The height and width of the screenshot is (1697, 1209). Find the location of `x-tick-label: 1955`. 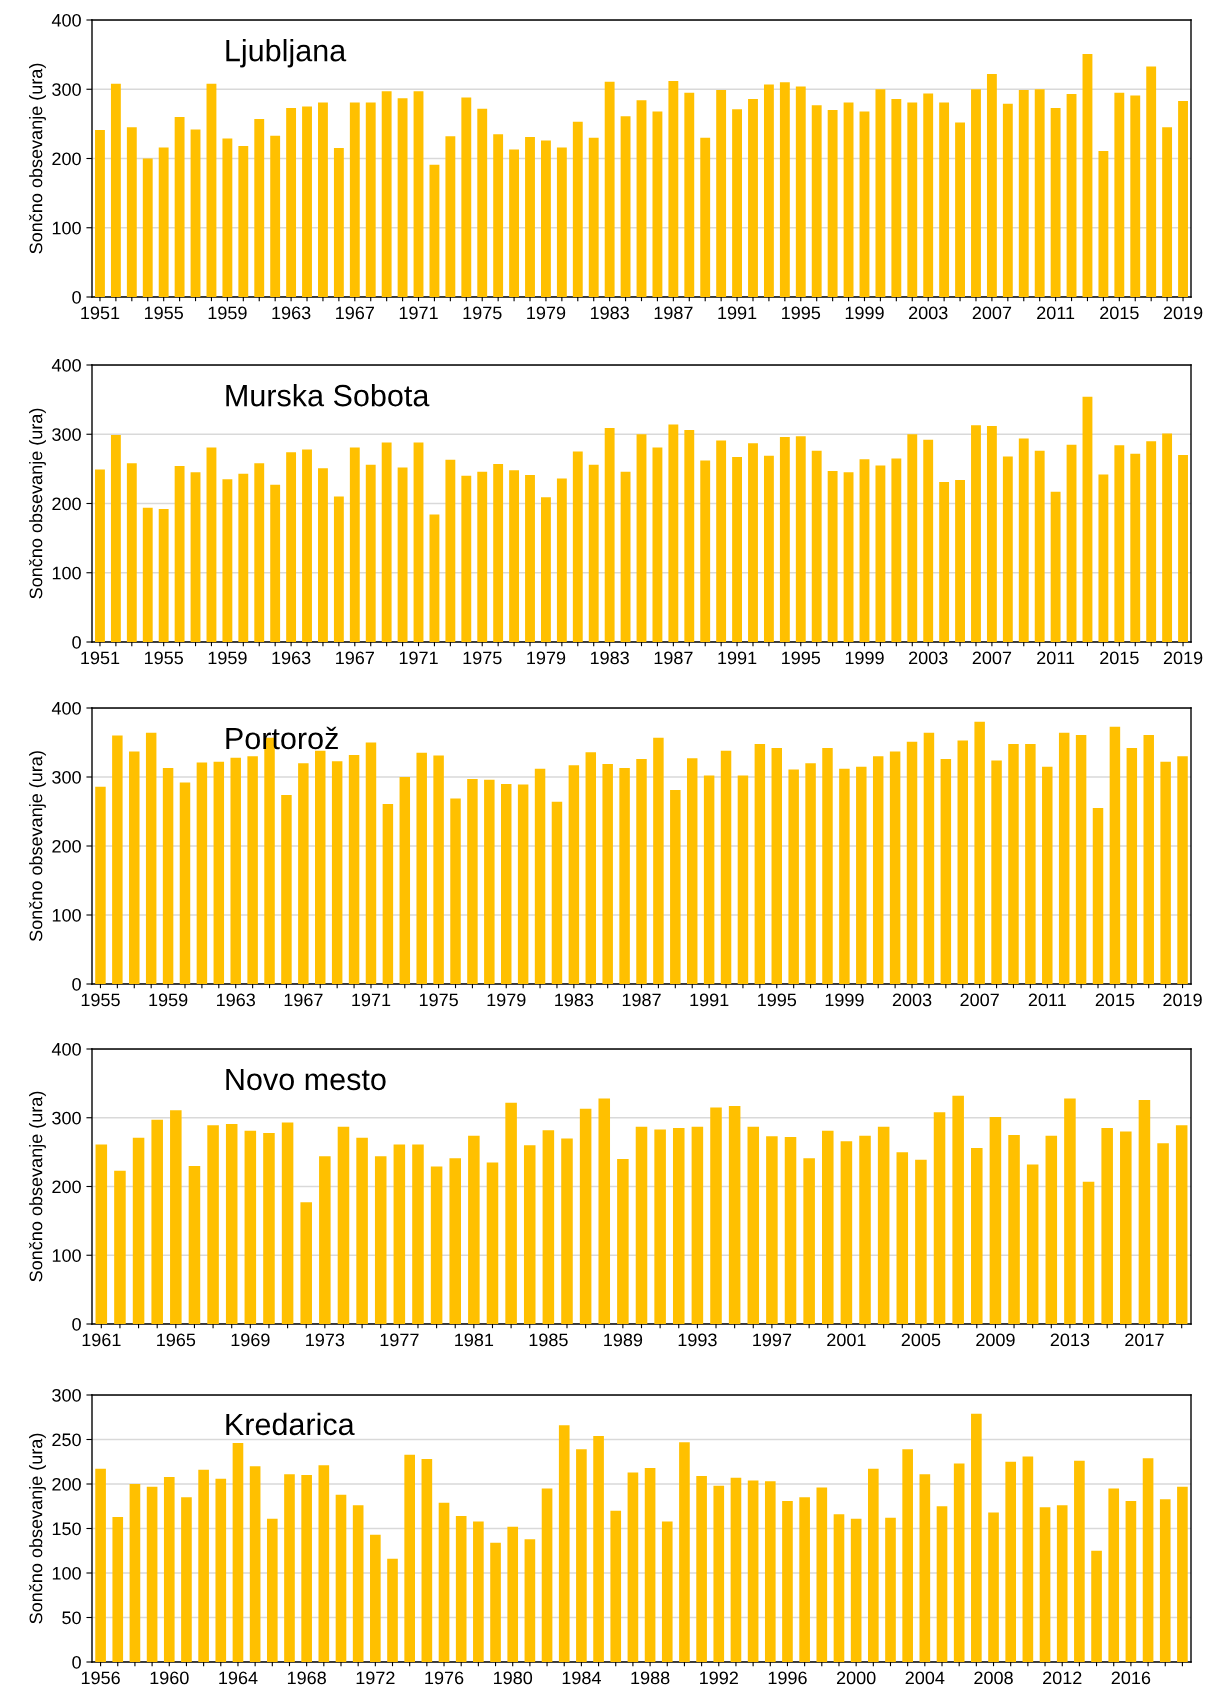

x-tick-label: 1955 is located at coordinates (163, 658).